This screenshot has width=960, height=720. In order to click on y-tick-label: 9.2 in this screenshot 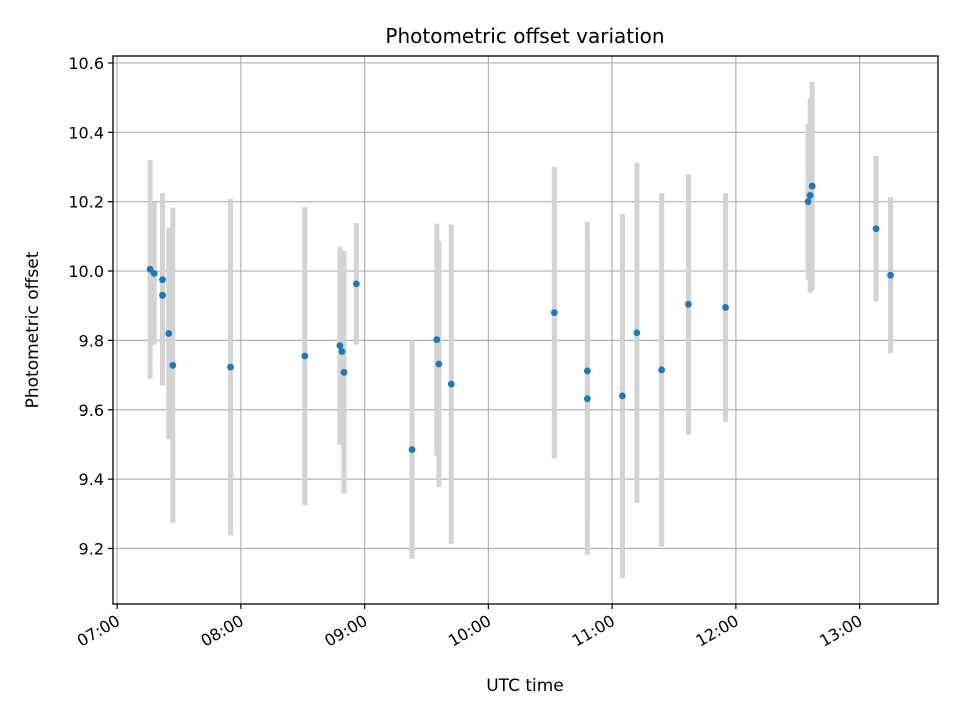, I will do `click(91, 549)`.